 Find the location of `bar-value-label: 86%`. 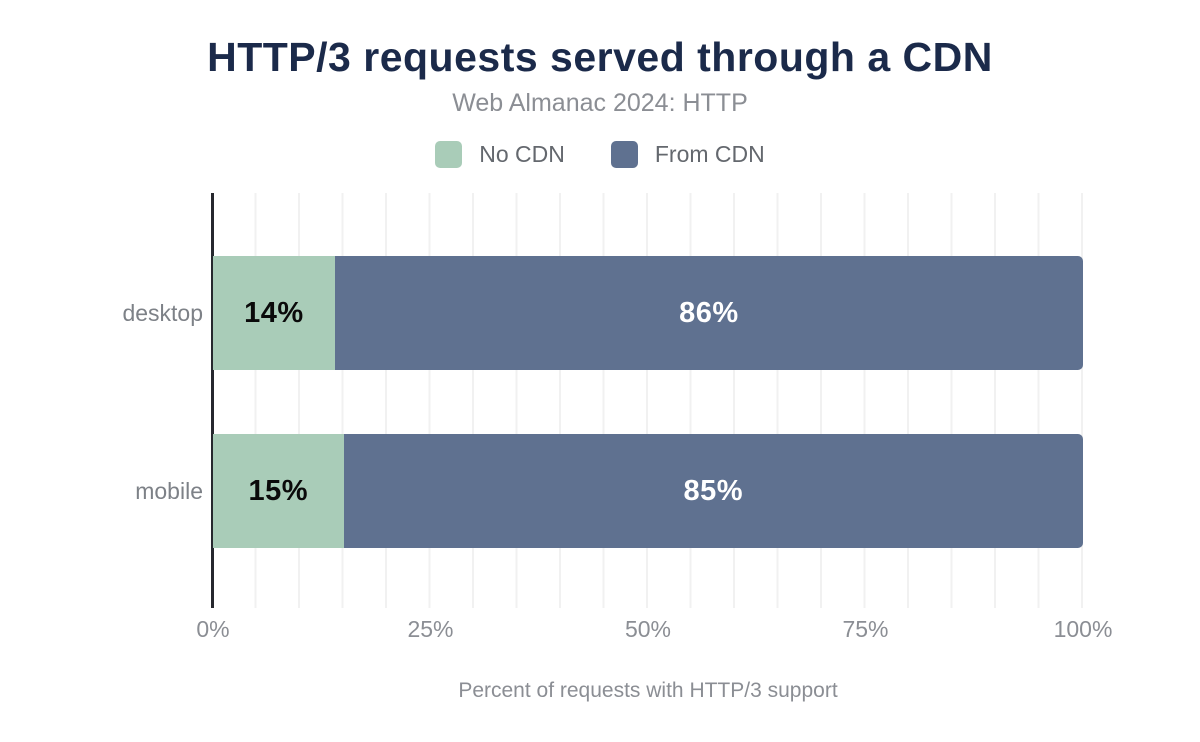

bar-value-label: 86% is located at coordinates (709, 312).